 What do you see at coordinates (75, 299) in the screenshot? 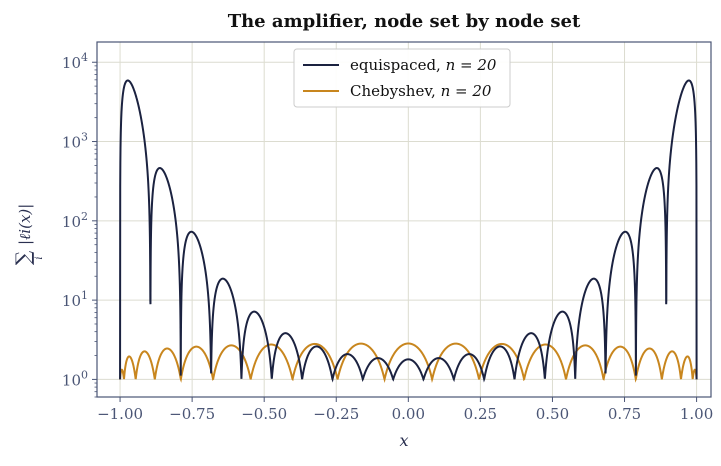
I see `y-tick-label: 10¹` at bounding box center [75, 299].